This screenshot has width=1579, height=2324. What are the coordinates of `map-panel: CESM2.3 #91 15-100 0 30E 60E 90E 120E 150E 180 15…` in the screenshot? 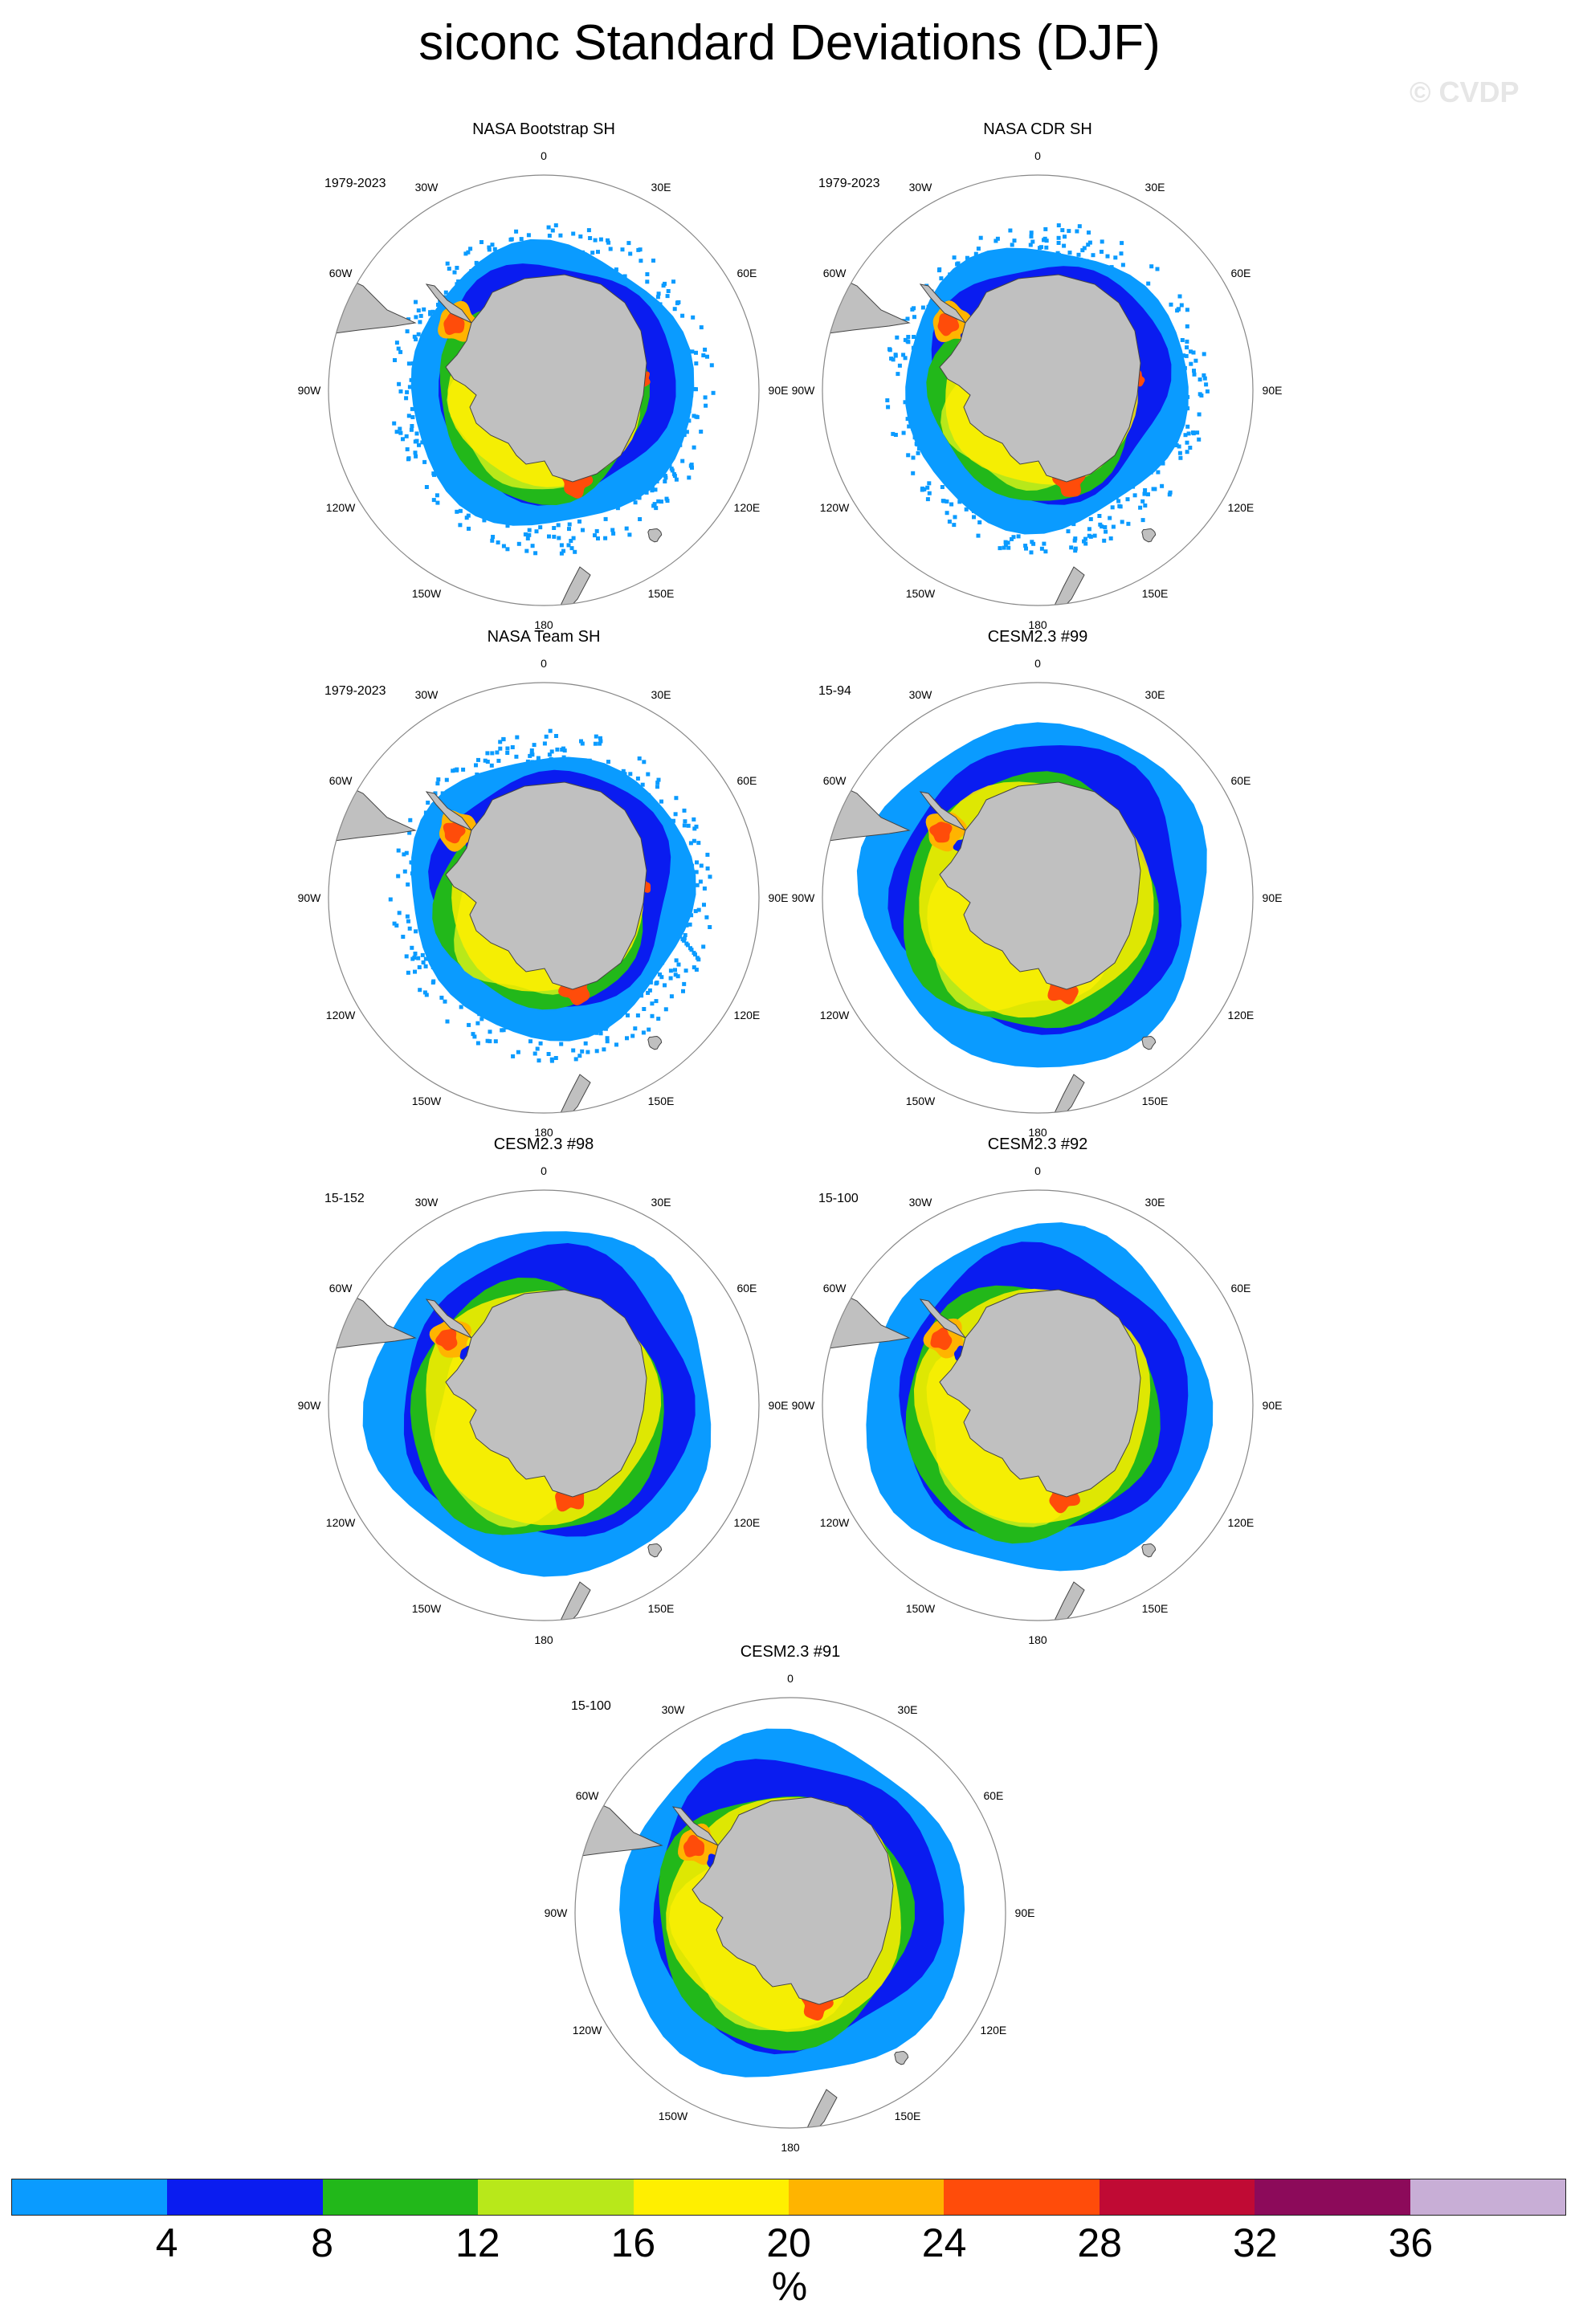 It's located at (792, 1900).